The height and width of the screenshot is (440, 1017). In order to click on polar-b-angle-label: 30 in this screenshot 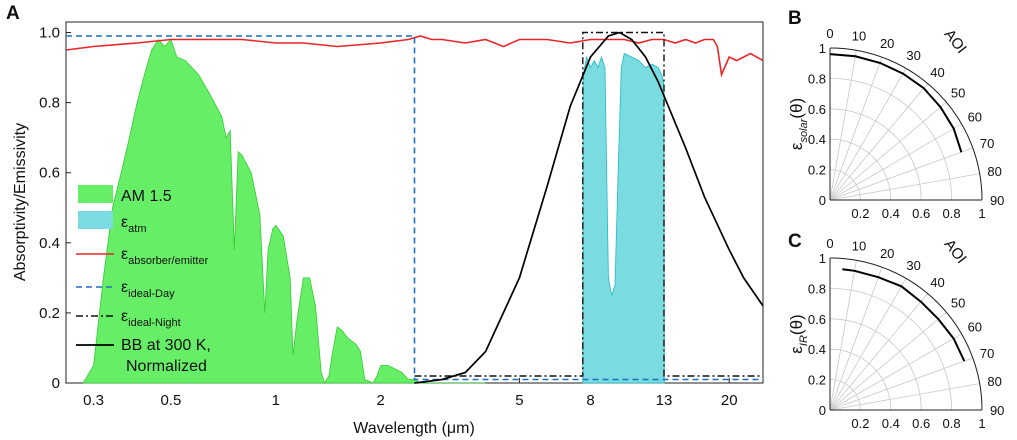, I will do `click(913, 55)`.